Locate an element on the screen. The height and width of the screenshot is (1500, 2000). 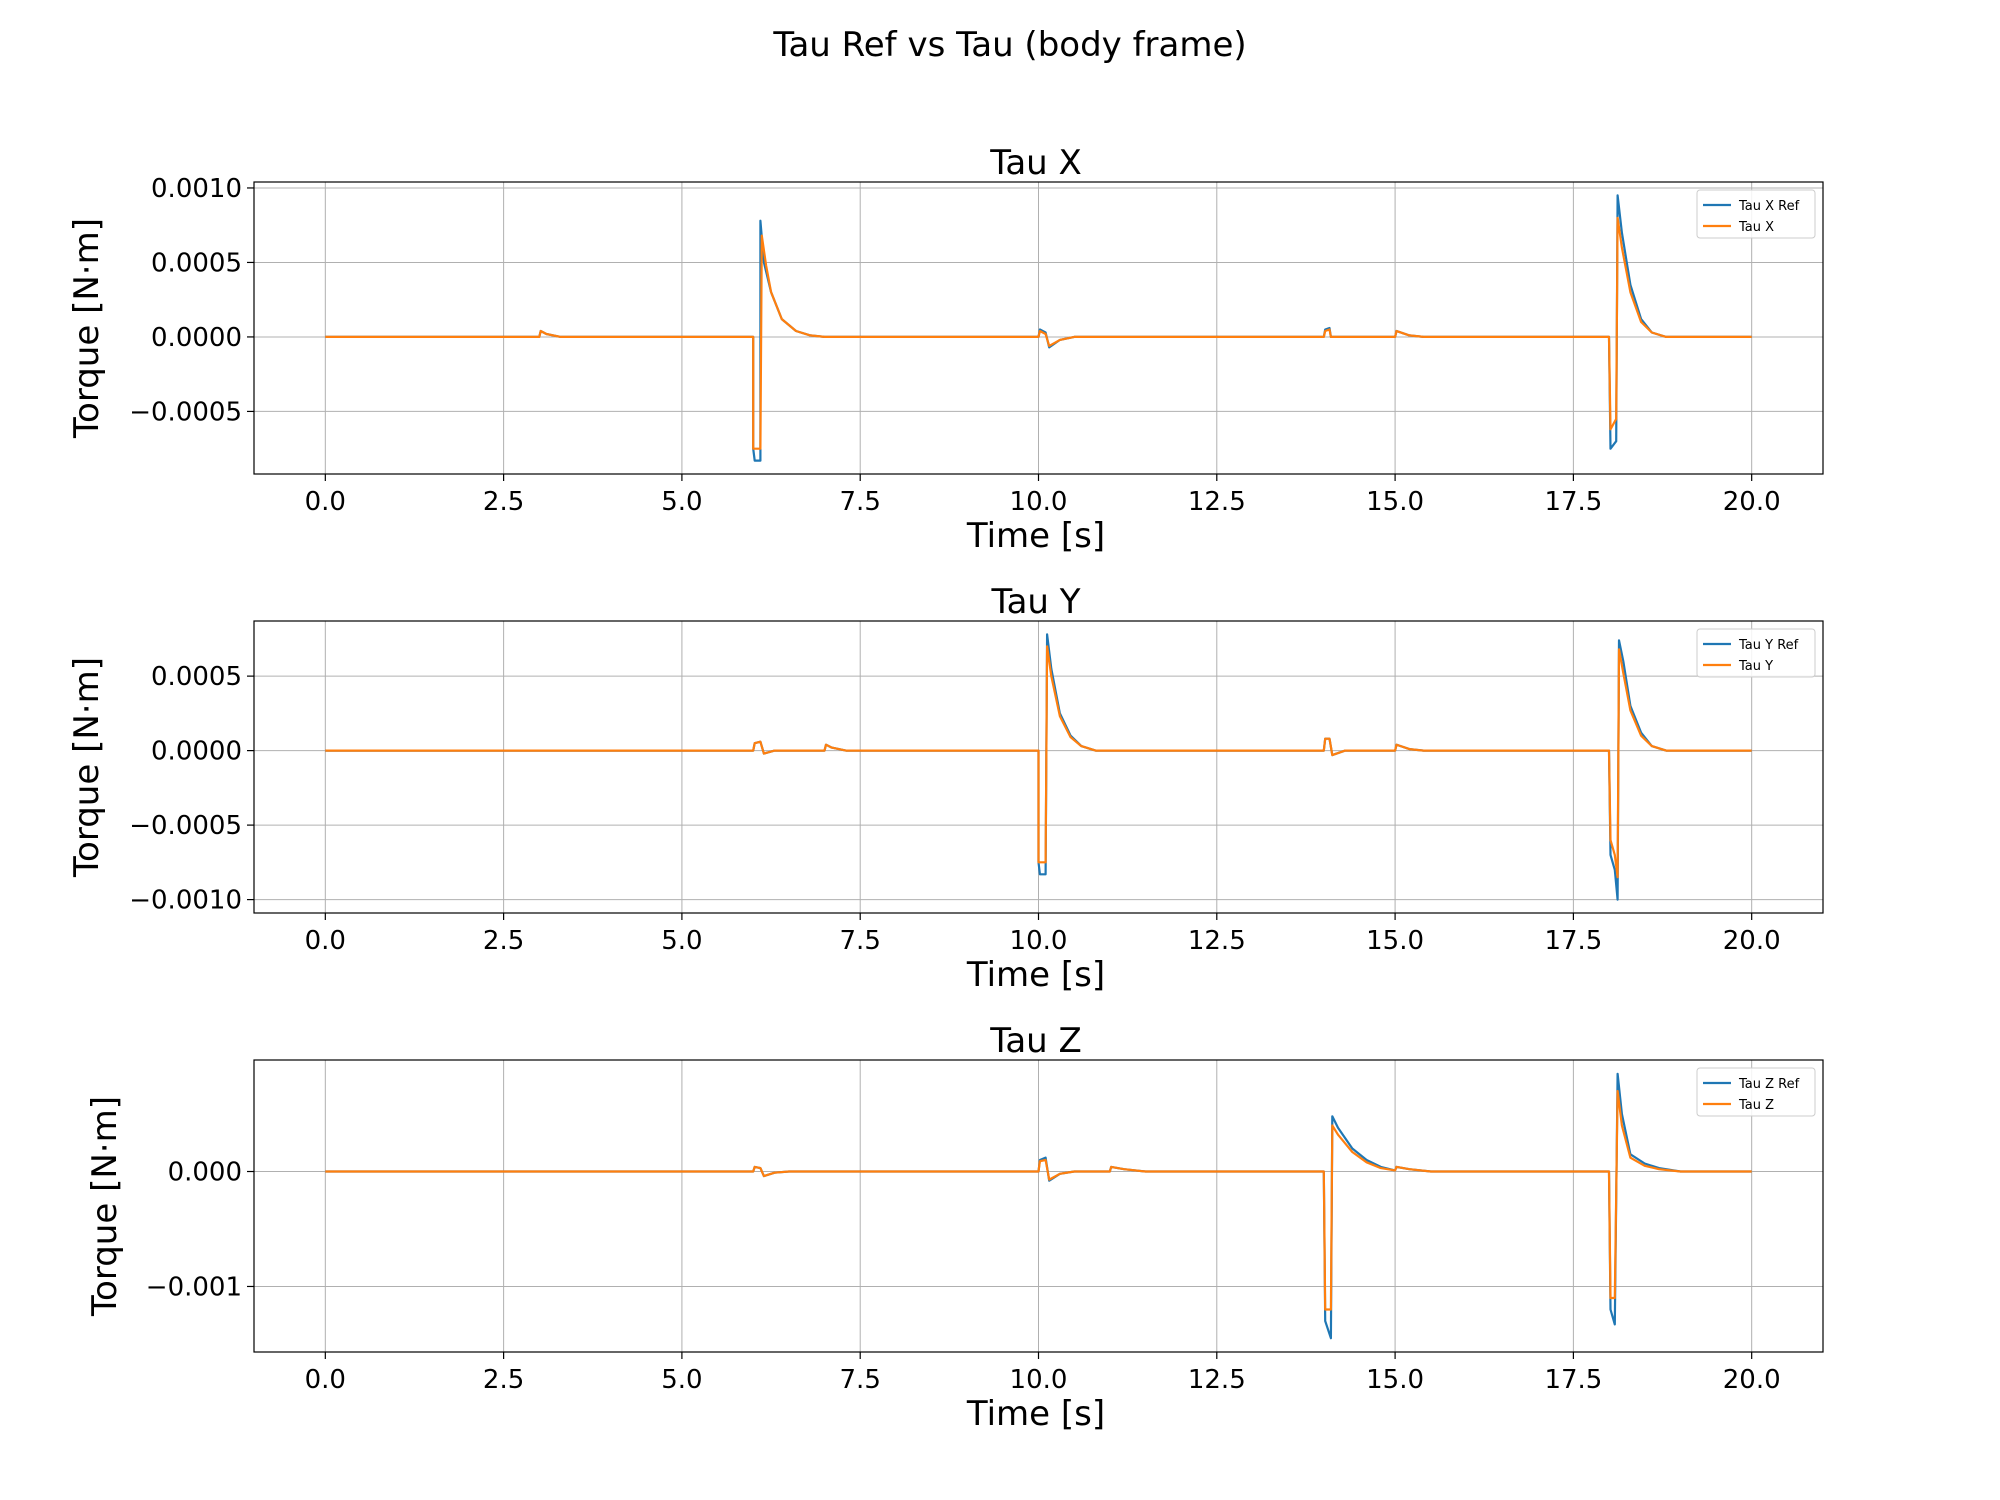
y-tick-label: −0.001 is located at coordinates (194, 1287).